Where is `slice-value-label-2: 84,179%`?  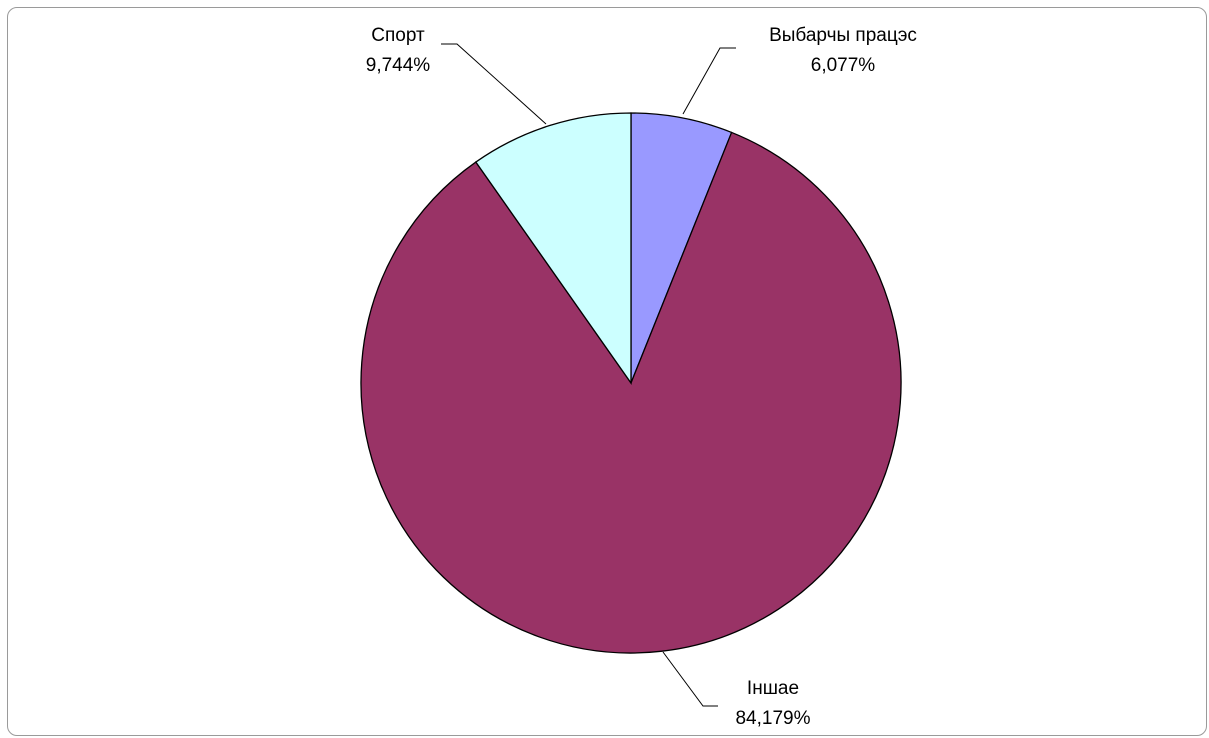 slice-value-label-2: 84,179% is located at coordinates (772, 718).